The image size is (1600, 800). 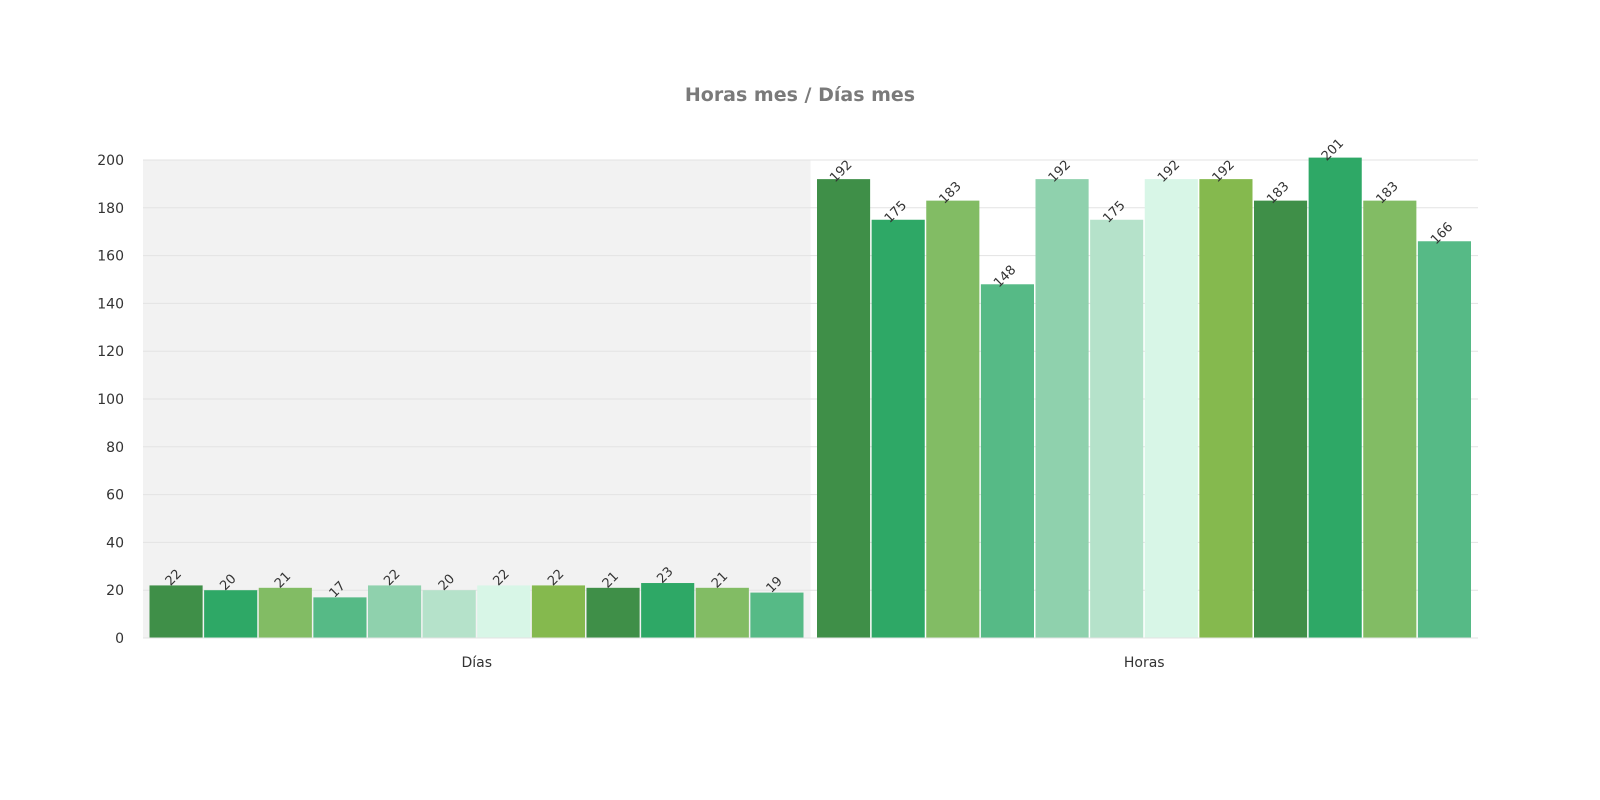 What do you see at coordinates (110, 161) in the screenshot?
I see `y-tick-label: 200` at bounding box center [110, 161].